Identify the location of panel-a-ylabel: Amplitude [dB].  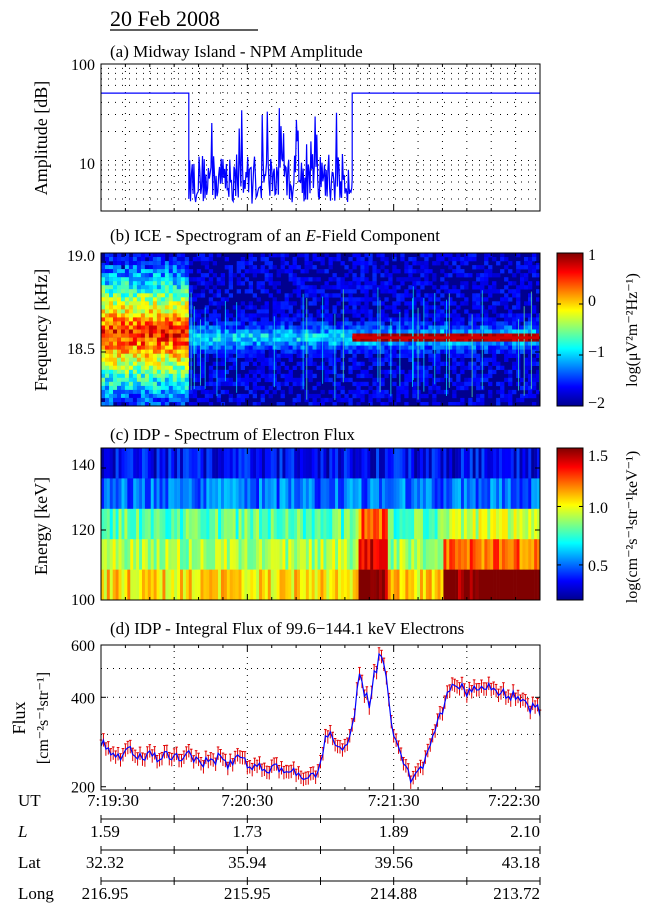
(41, 138).